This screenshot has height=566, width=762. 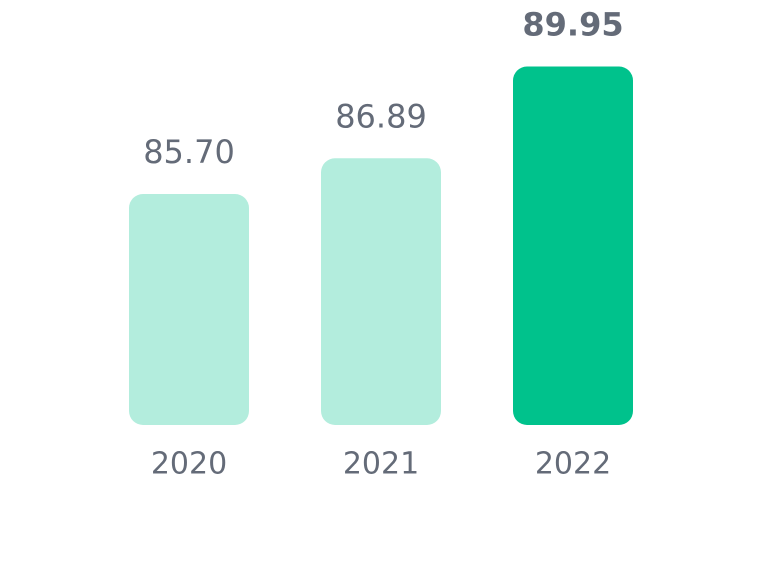 What do you see at coordinates (381, 116) in the screenshot?
I see `value-label: 86.89` at bounding box center [381, 116].